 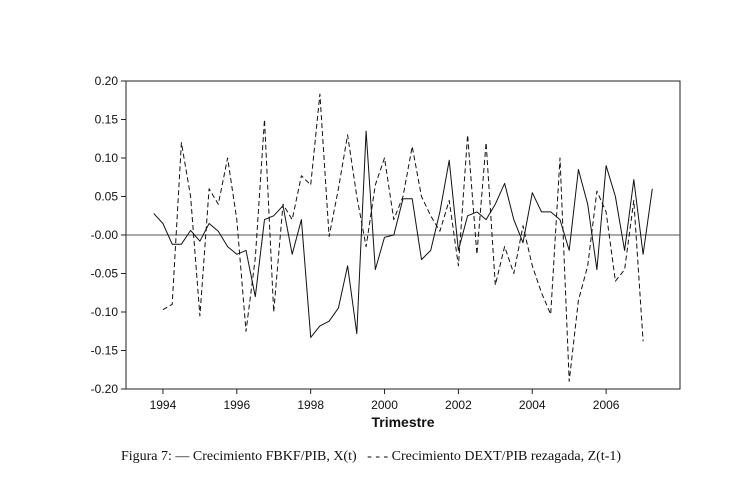 I want to click on y-tick-label: 0.20, so click(x=107, y=81).